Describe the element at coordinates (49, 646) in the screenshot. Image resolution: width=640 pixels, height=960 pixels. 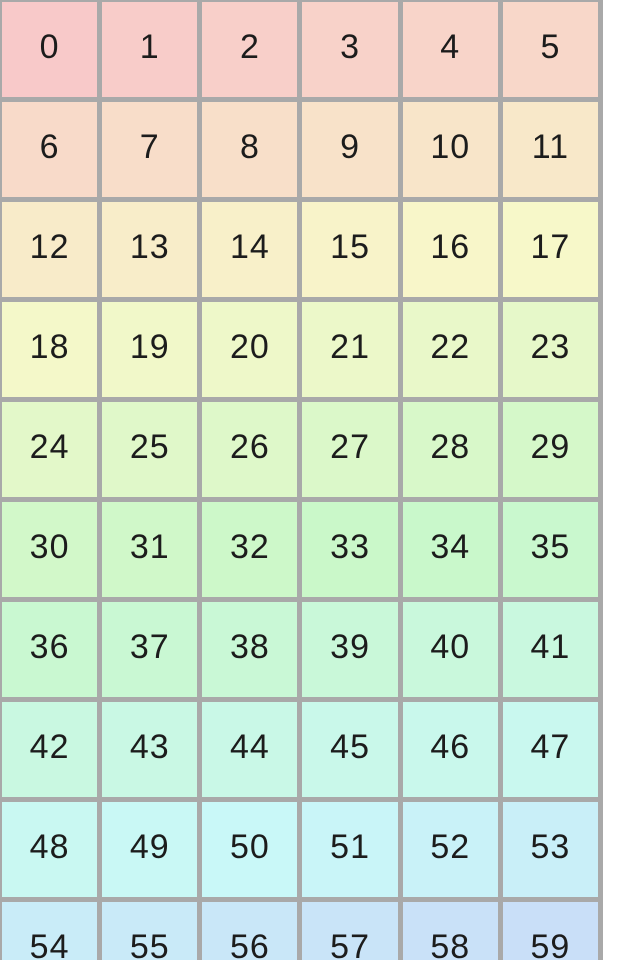
I see `grid-cell-label: 36` at that location.